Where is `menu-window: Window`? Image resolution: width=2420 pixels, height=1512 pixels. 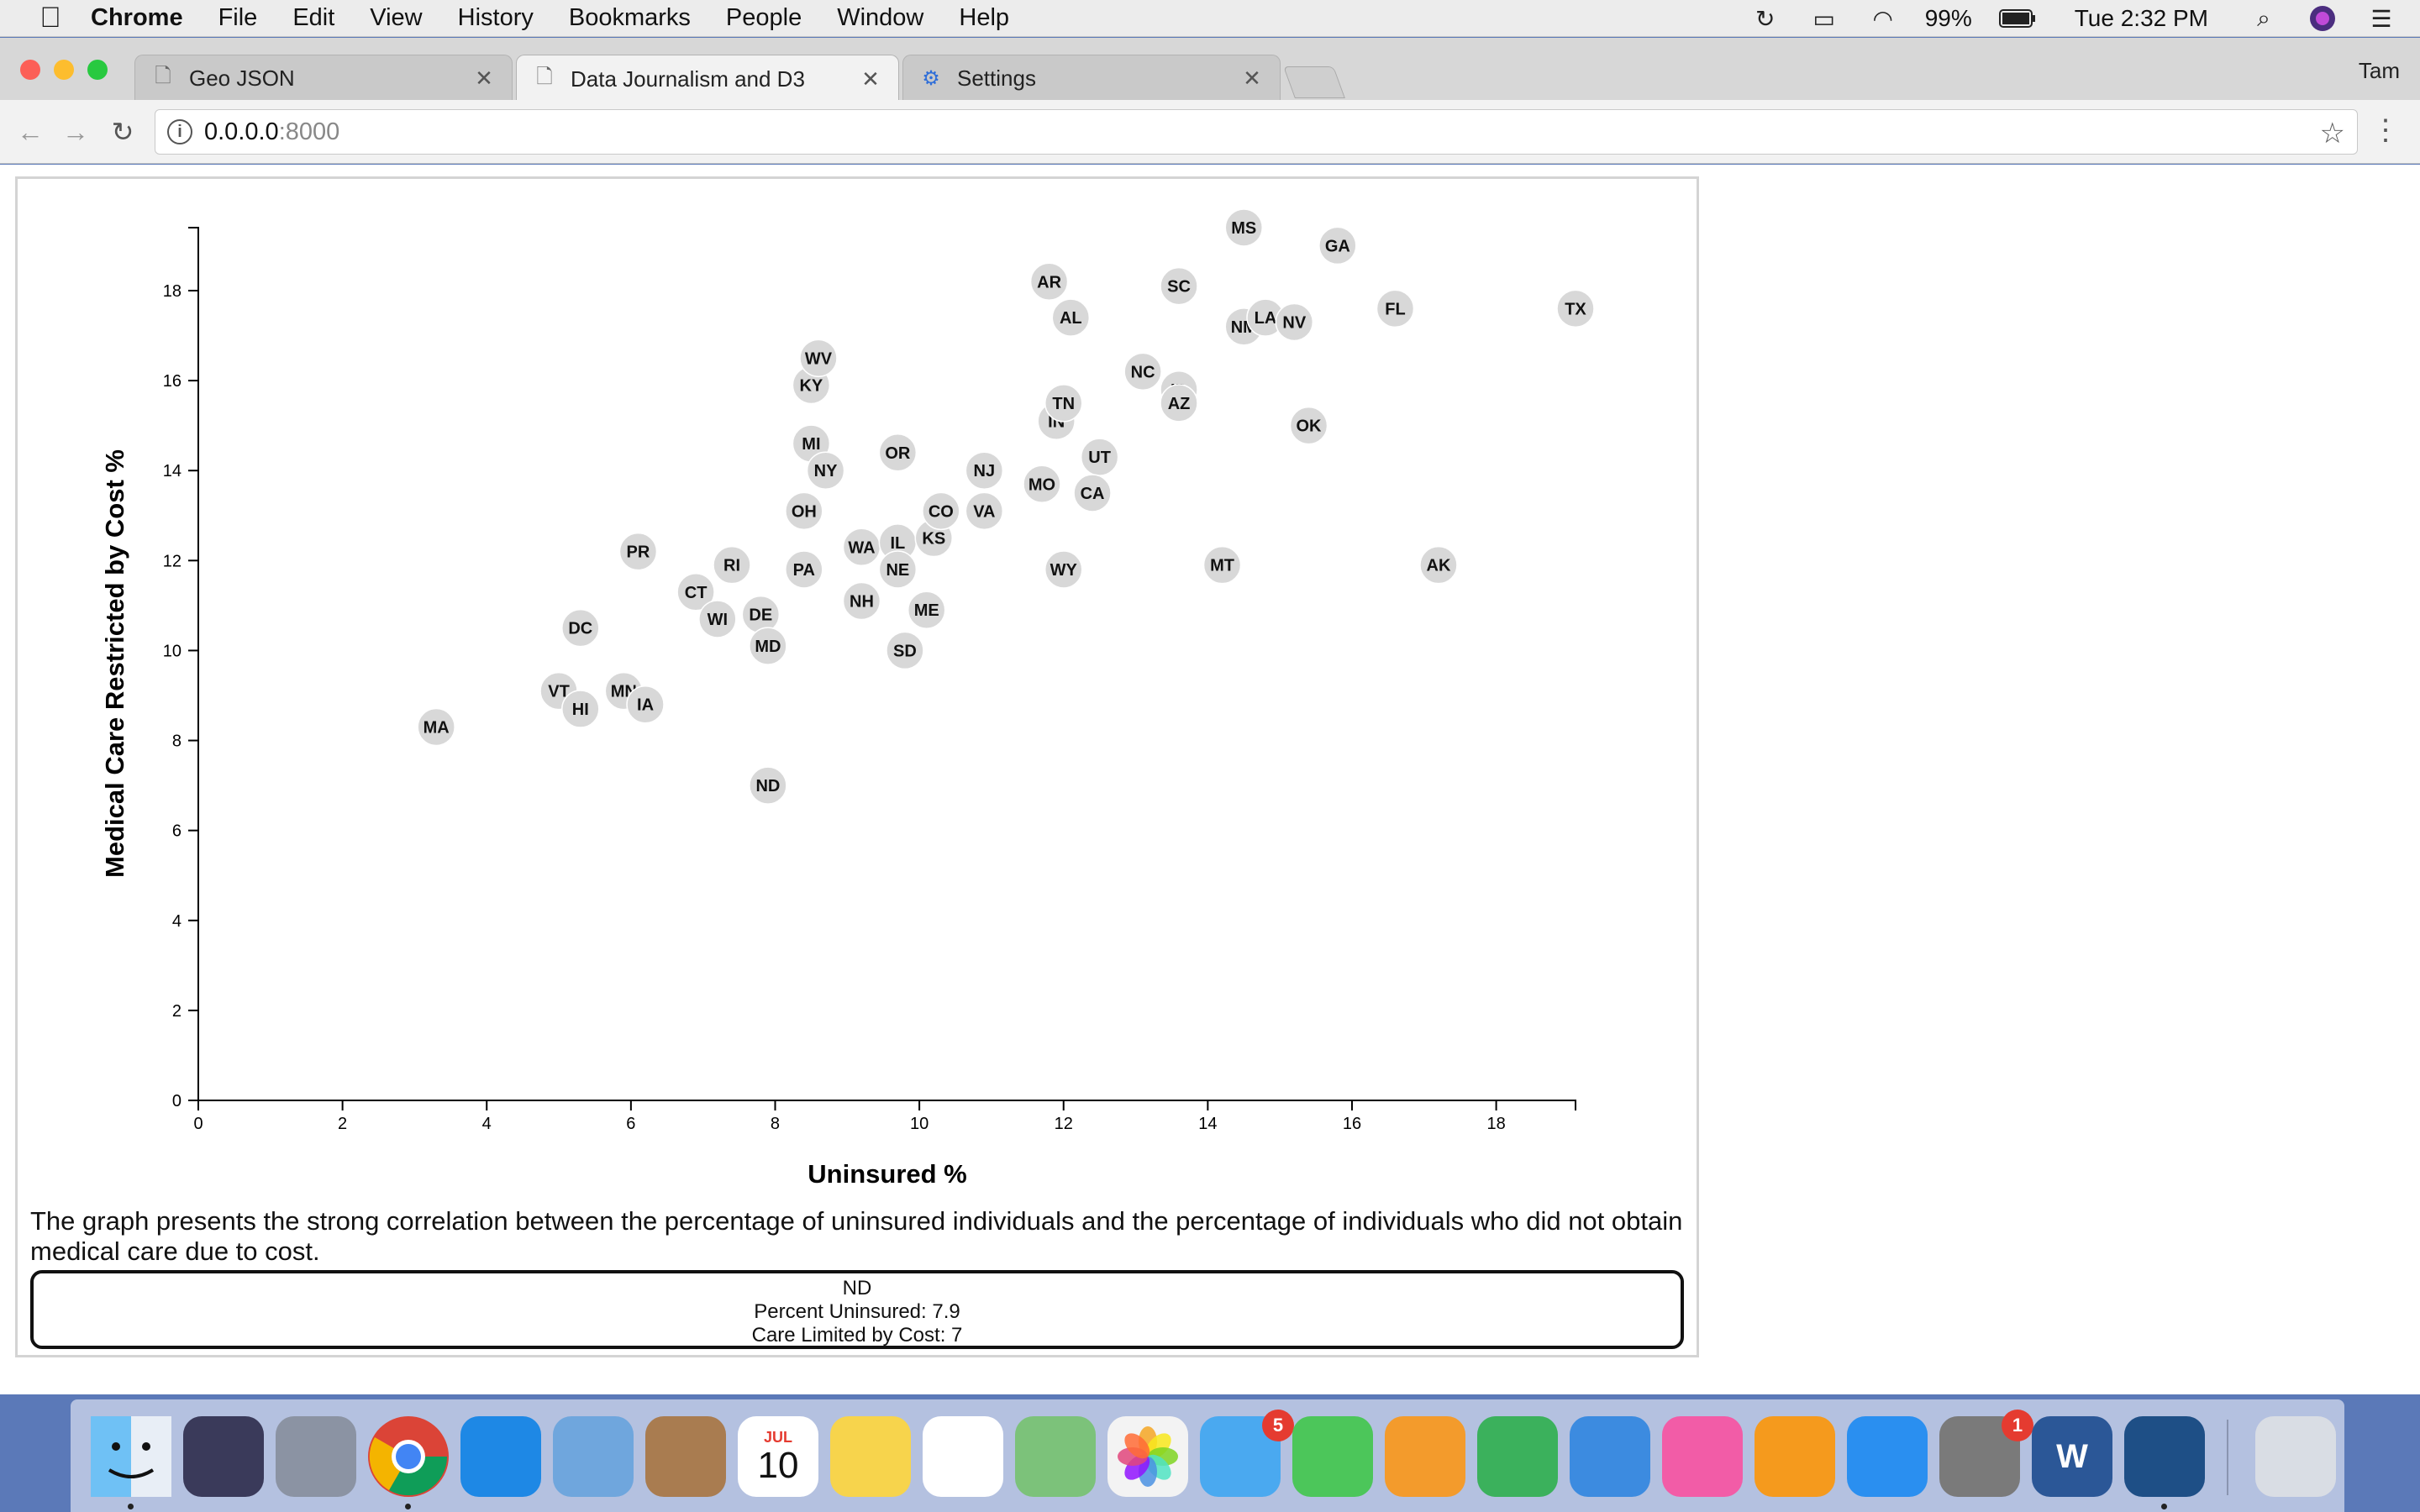 menu-window: Window is located at coordinates (880, 17).